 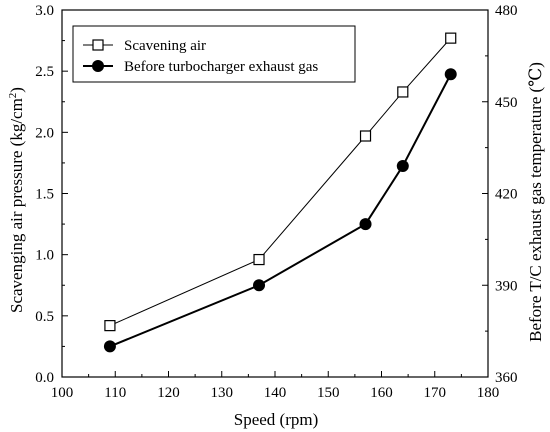 What do you see at coordinates (165, 46) in the screenshot?
I see `legend-label-scavening-air: Scavening air` at bounding box center [165, 46].